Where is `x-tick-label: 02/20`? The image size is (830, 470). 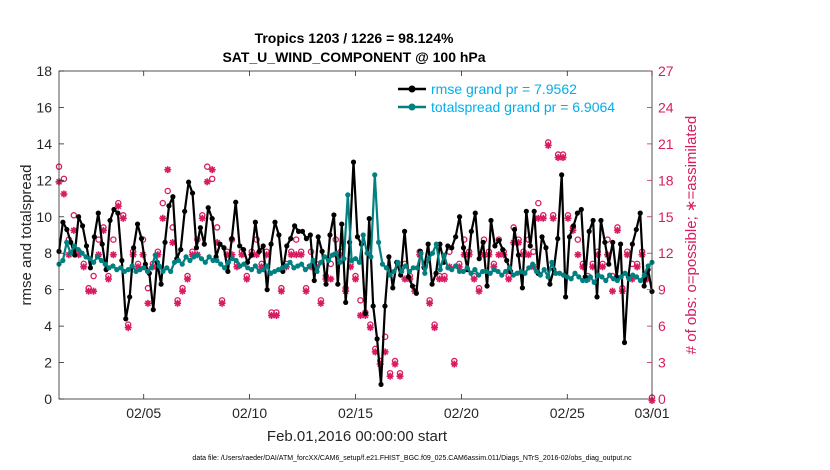 x-tick-label: 02/20 is located at coordinates (461, 413).